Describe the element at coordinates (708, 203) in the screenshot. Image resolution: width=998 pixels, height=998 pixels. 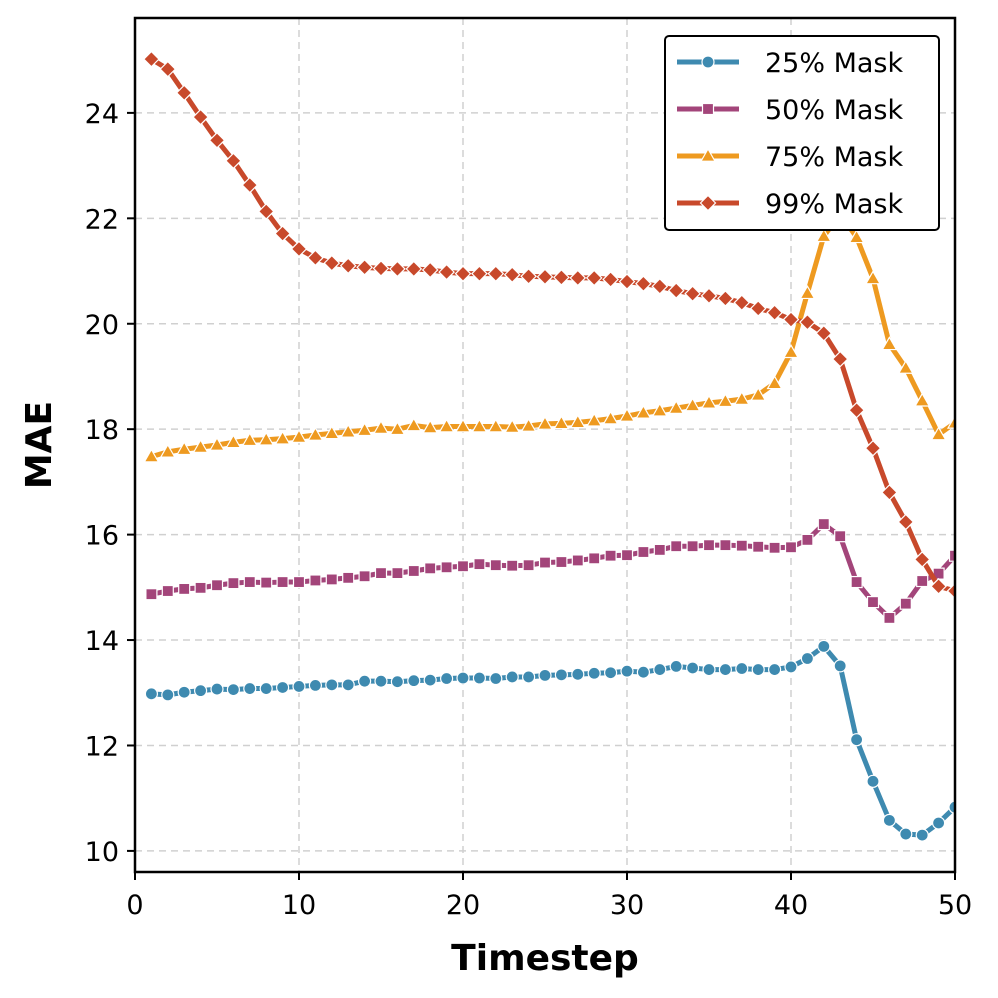
I see `legend-marker` at that location.